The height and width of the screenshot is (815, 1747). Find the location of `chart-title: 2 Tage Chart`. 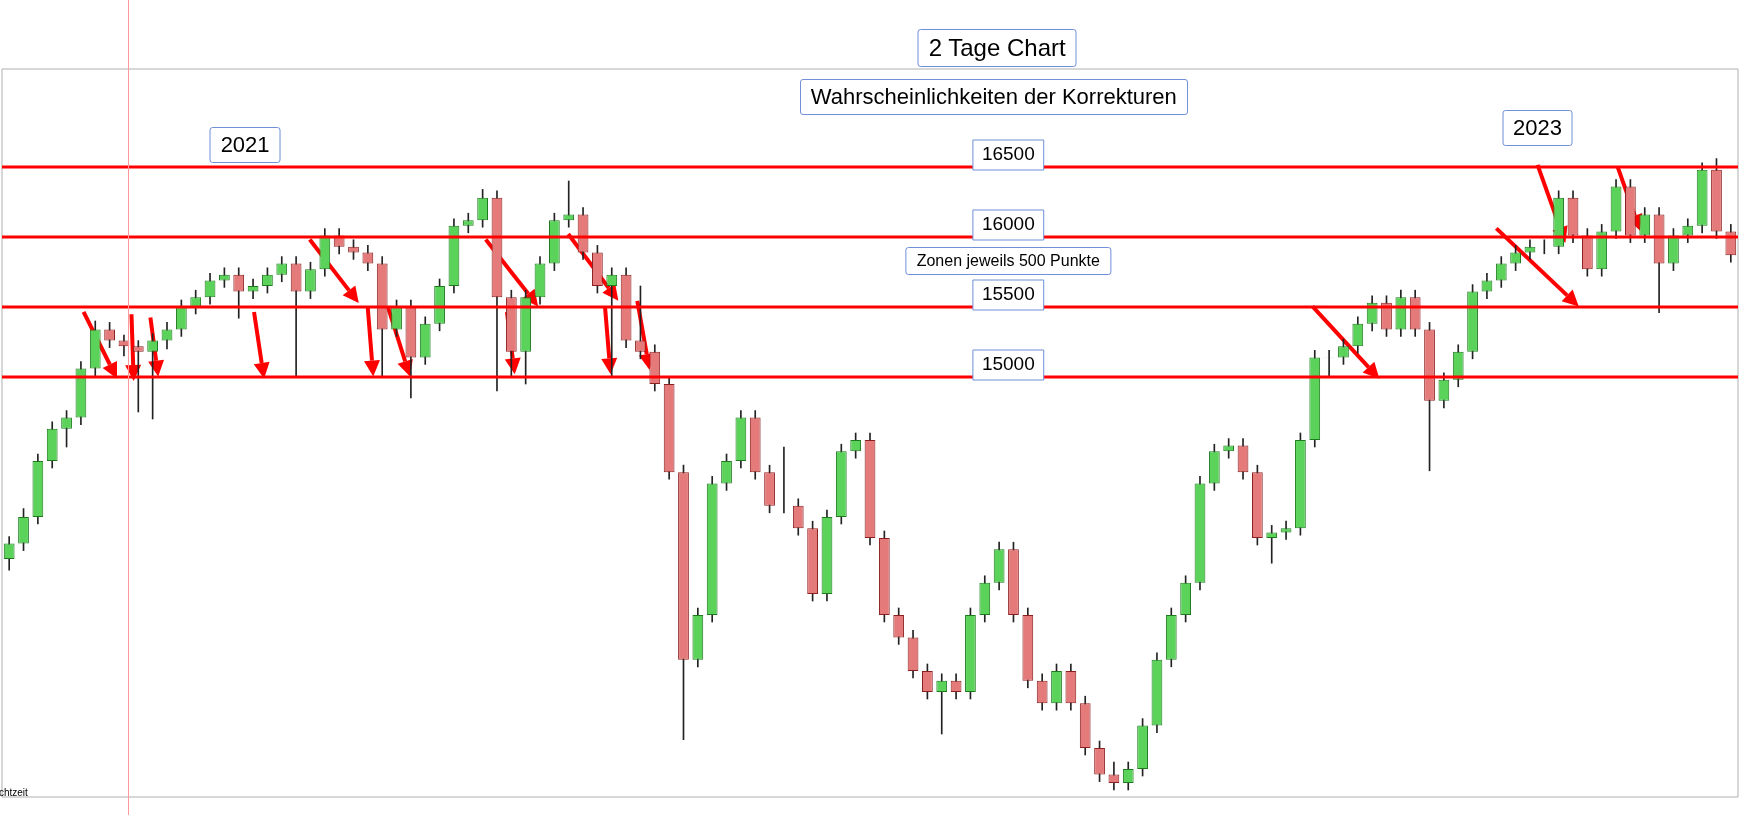

chart-title: 2 Tage Chart is located at coordinates (997, 47).